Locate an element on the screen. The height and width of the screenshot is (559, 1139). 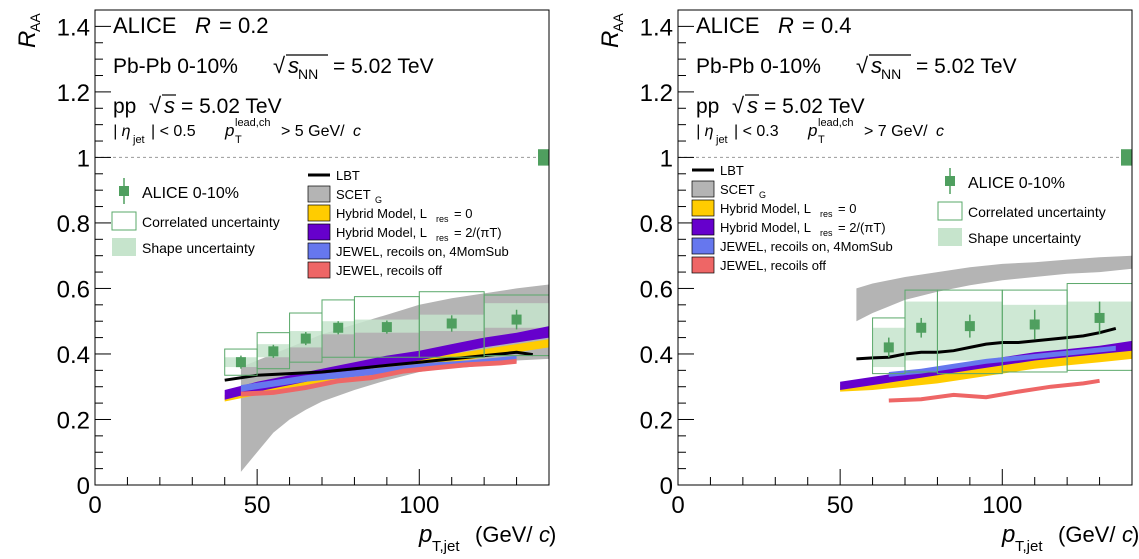
legend-corr-marker is located at coordinates (124, 221).